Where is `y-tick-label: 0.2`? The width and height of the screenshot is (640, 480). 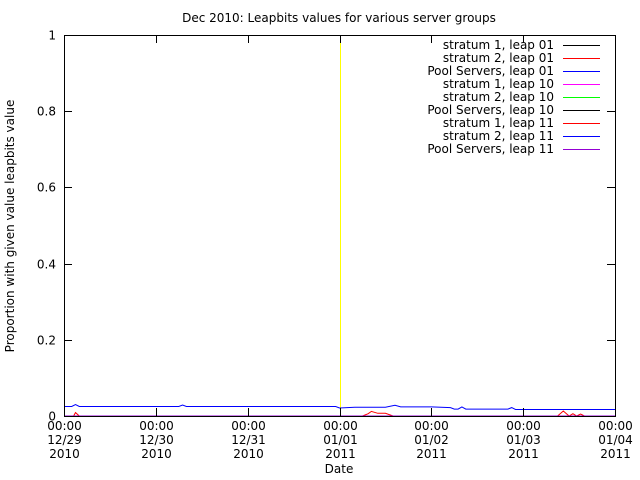
y-tick-label: 0.2 is located at coordinates (46, 341).